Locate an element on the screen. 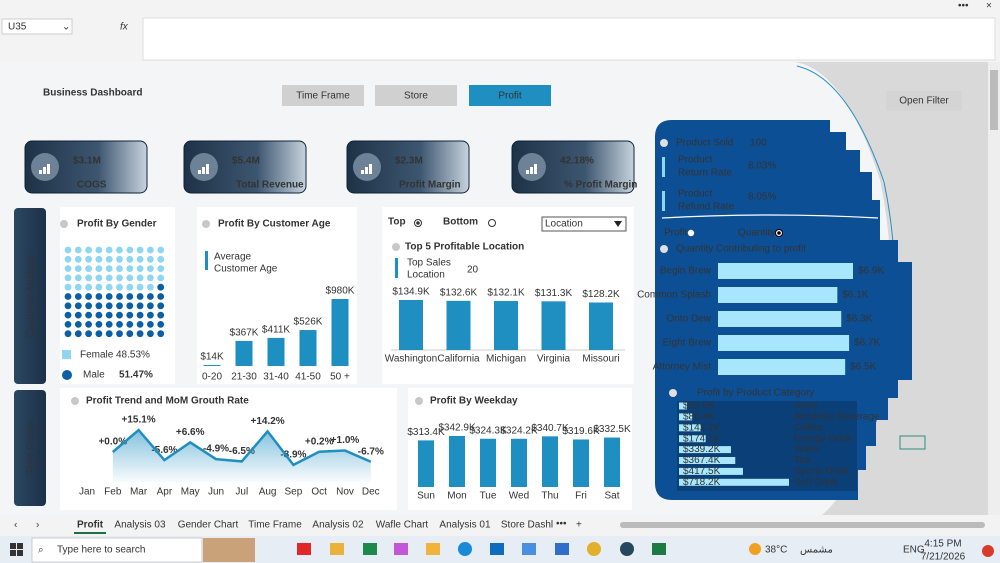  search-placeholder: Type here to search is located at coordinates (101, 550).